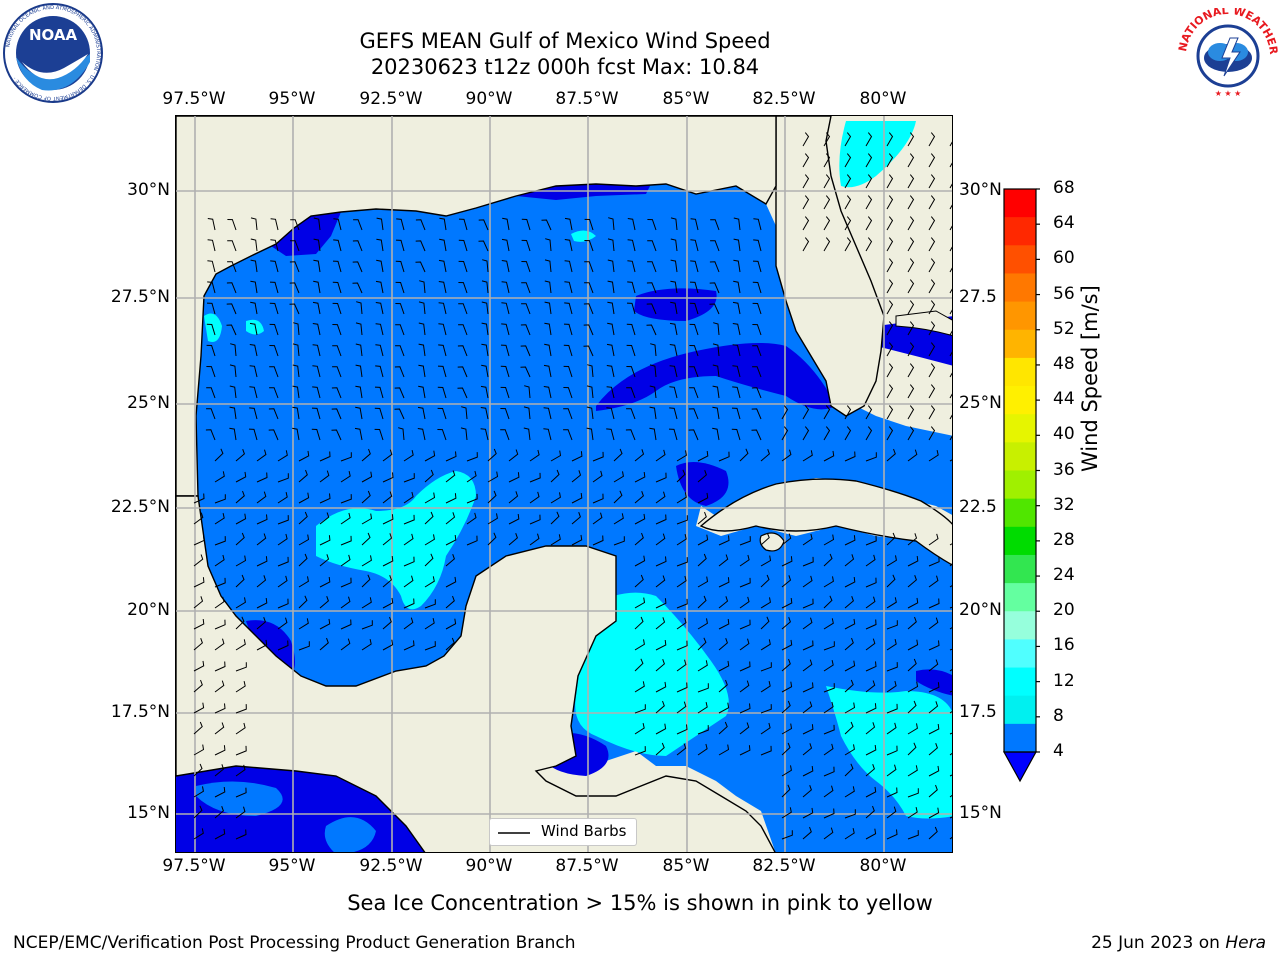 The height and width of the screenshot is (960, 1280). Describe the element at coordinates (1228, 53) in the screenshot. I see `nws-logo: NATIONAL WEATHER SERVICE ★ ★ ★` at that location.